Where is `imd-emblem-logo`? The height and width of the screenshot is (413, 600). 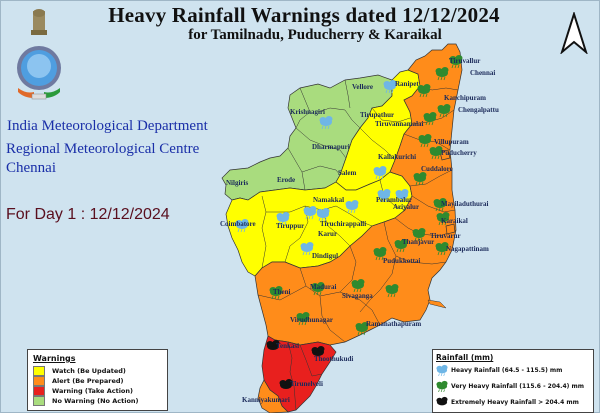 imd-emblem-logo is located at coordinates (39, 54).